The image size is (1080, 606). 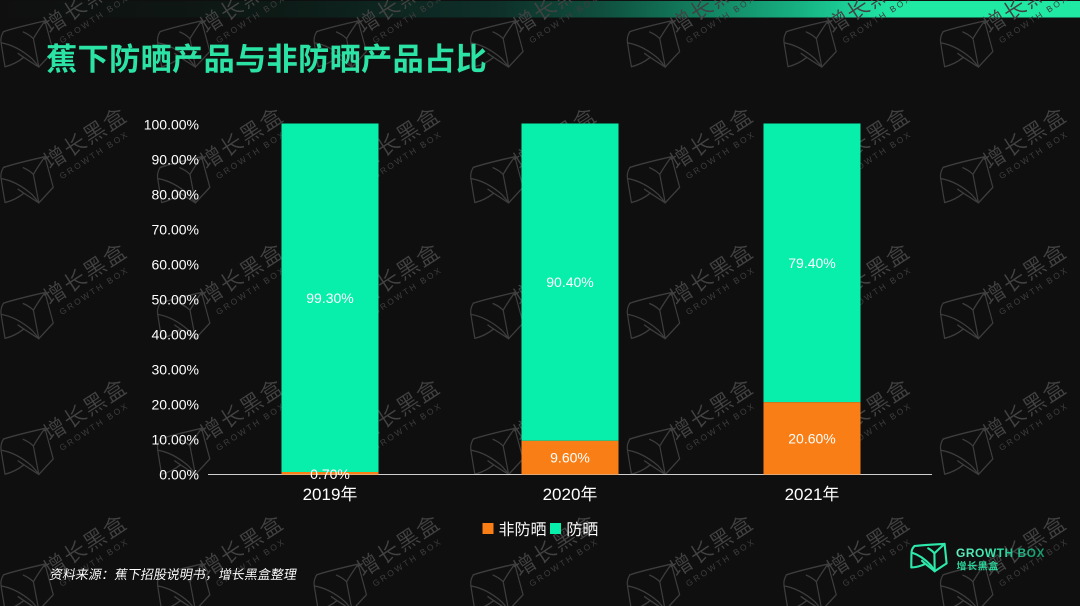 I want to click on svg-text: 90.40%, so click(x=569, y=282).